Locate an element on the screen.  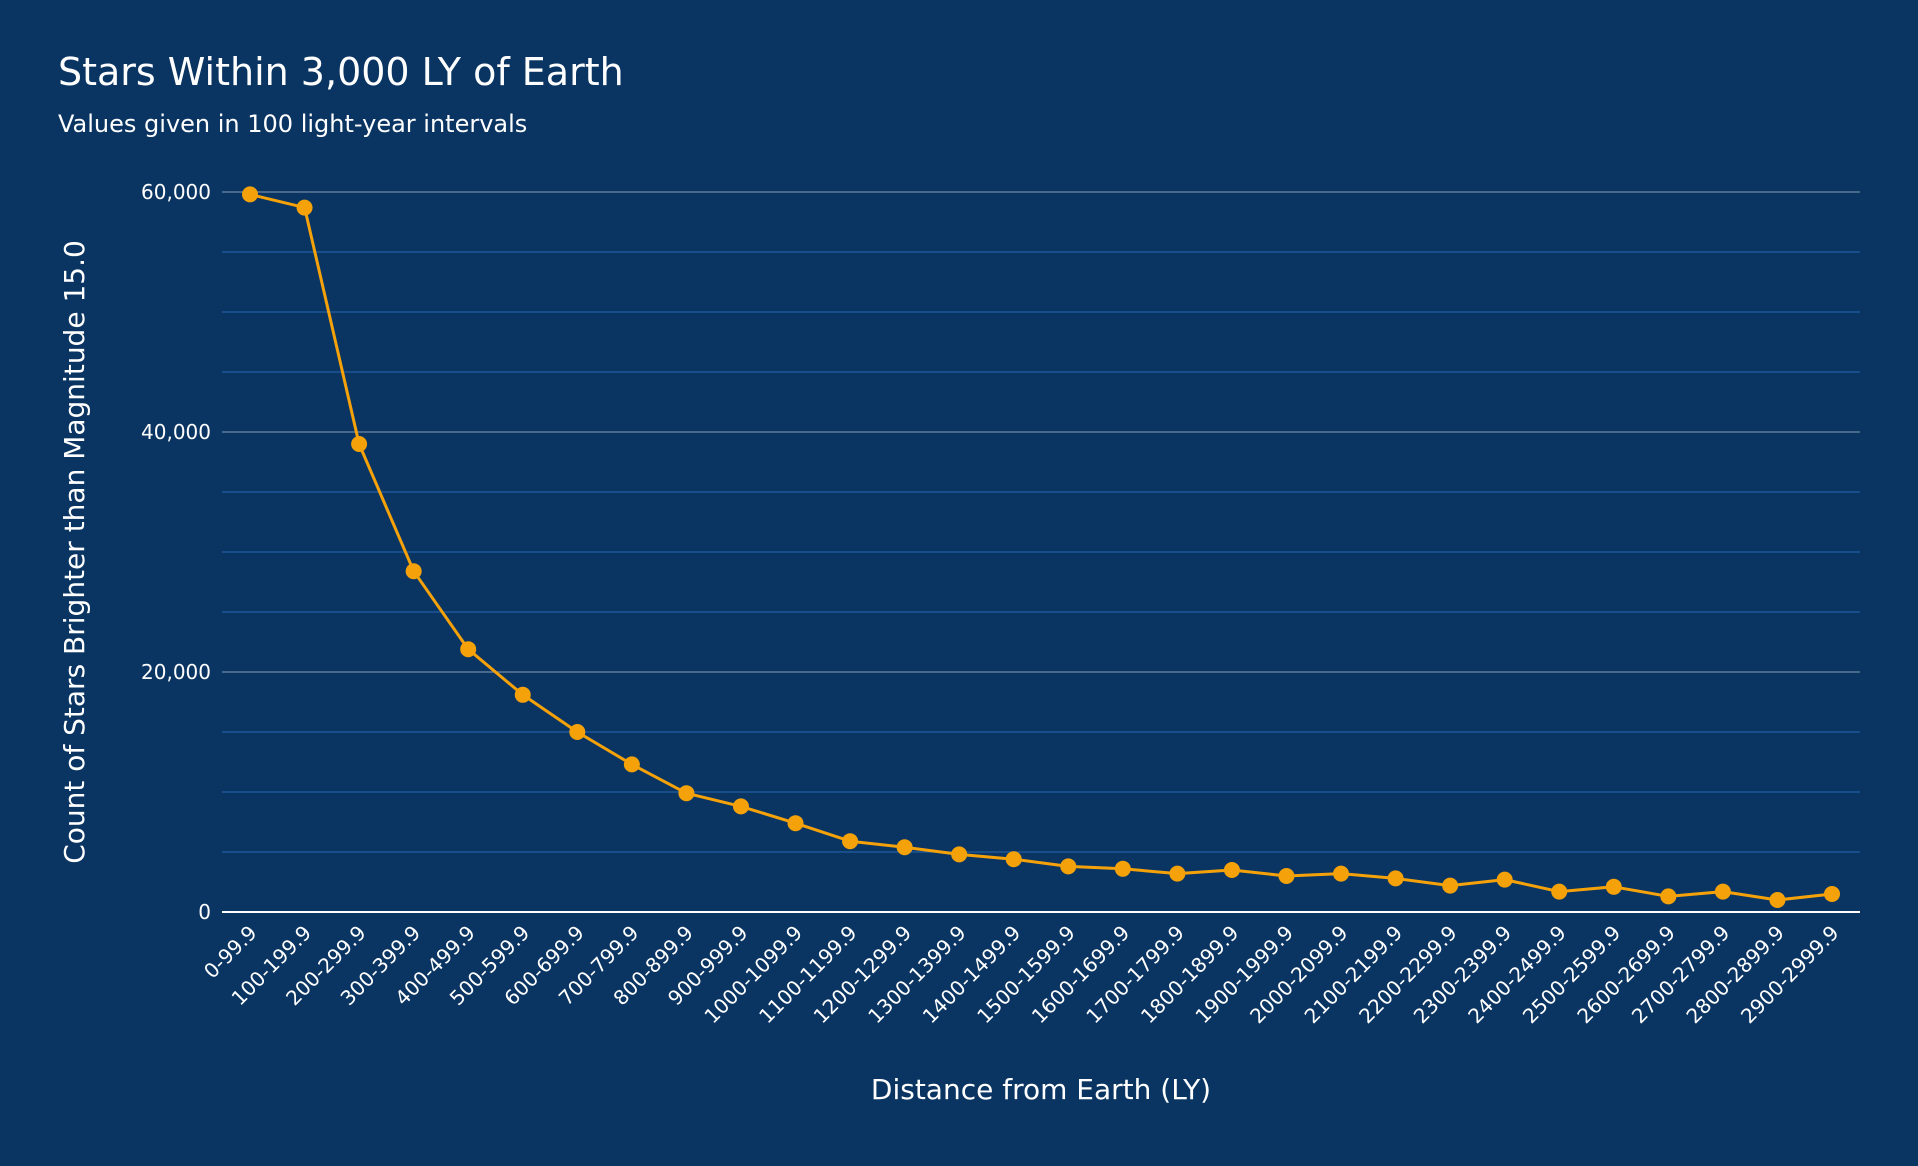
y-tick-label: 40,000 is located at coordinates (176, 432).